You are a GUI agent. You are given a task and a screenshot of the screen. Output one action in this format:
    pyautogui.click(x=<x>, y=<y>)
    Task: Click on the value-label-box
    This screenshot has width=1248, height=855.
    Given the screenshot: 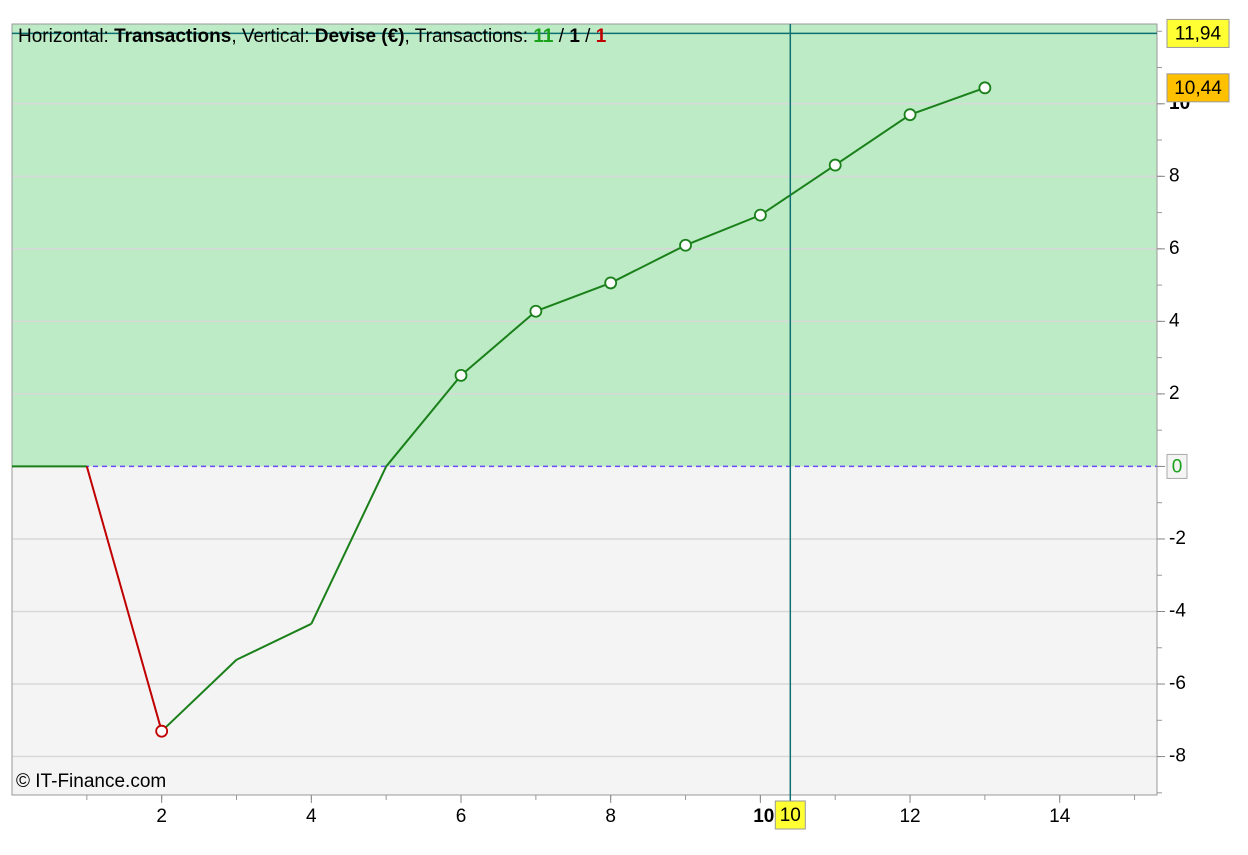 What is the action you would take?
    pyautogui.click(x=1198, y=88)
    